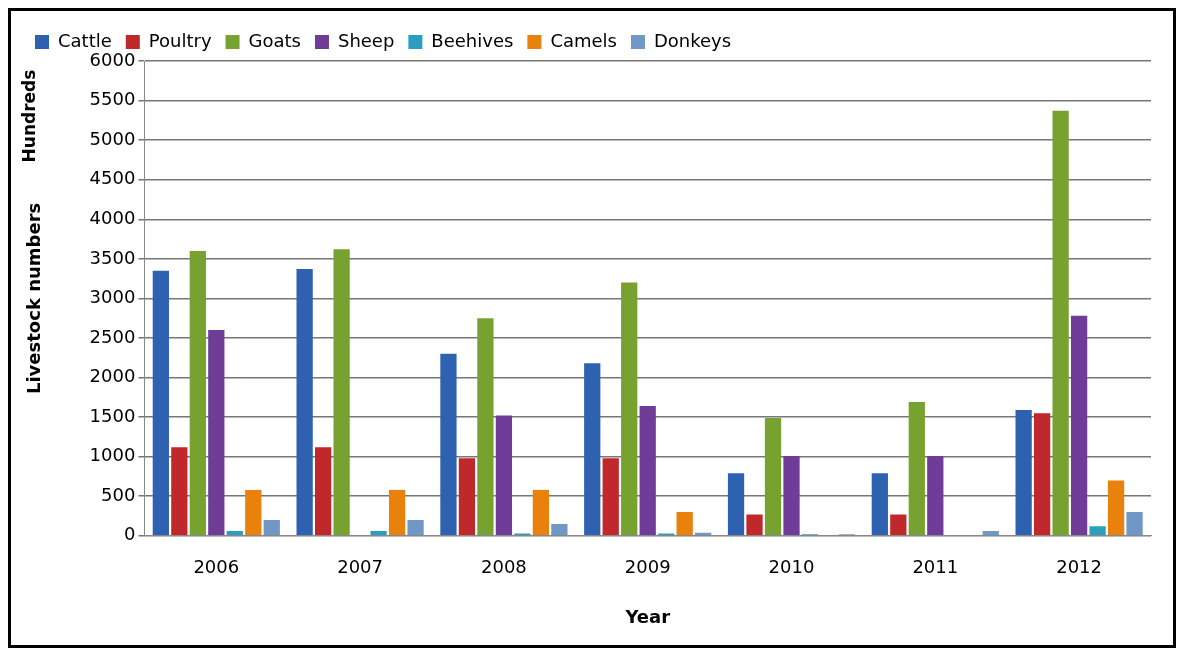  I want to click on y-tick-label: 5000, so click(112, 138).